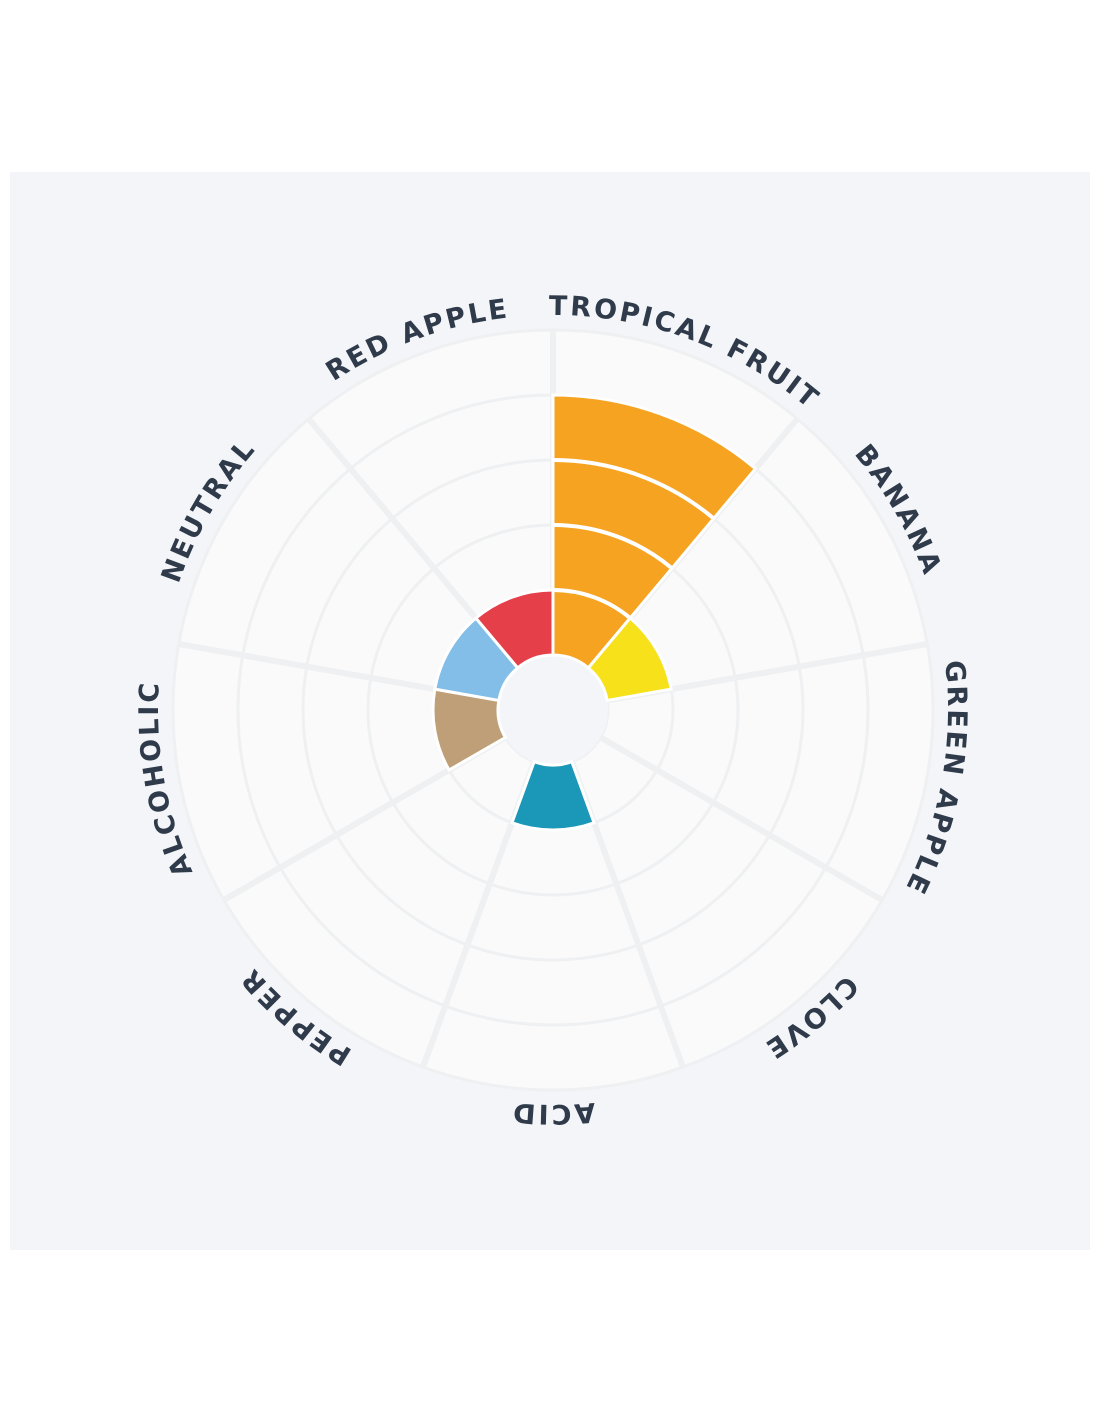 The image size is (1100, 1422). I want to click on hole, so click(553, 710).